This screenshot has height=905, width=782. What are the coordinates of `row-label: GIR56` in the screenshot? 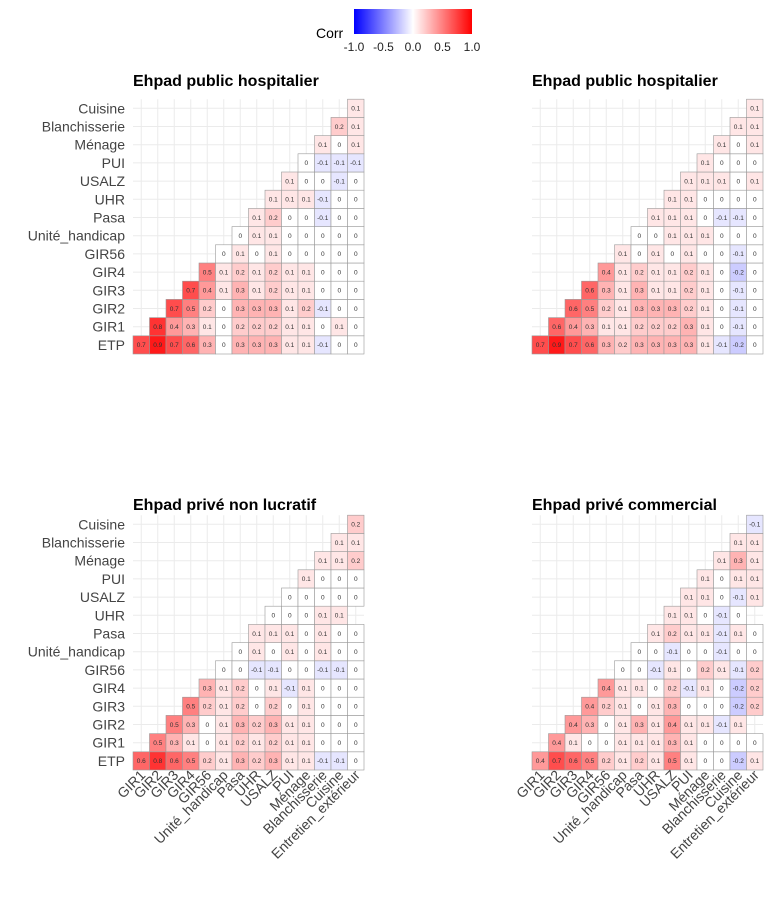 It's located at (105, 670).